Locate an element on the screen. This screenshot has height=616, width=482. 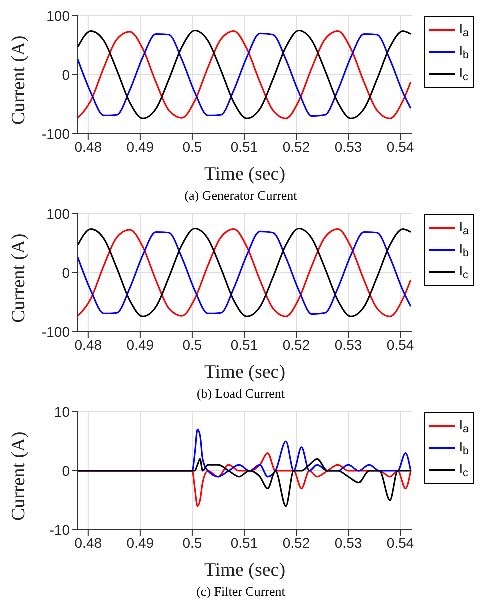
y-tick-label: 10 is located at coordinates (62, 412).